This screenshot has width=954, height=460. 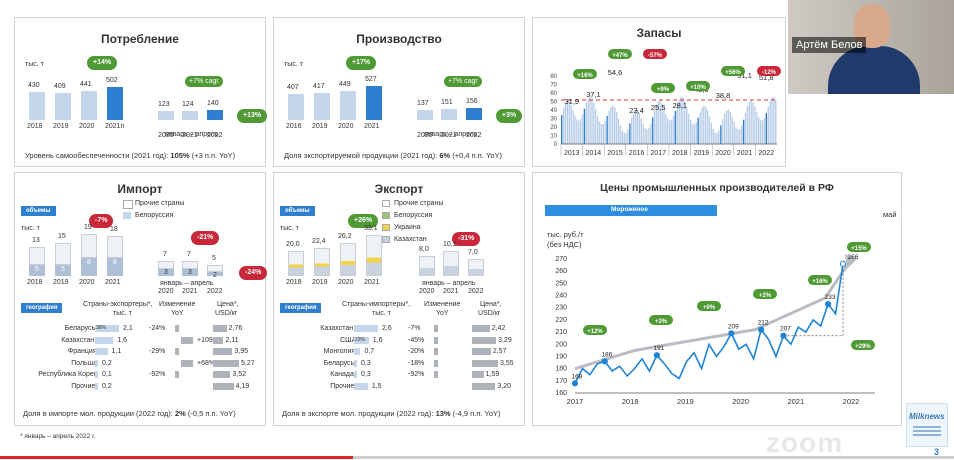 I want to click on col-price-unit: USD/кг, so click(x=489, y=313).